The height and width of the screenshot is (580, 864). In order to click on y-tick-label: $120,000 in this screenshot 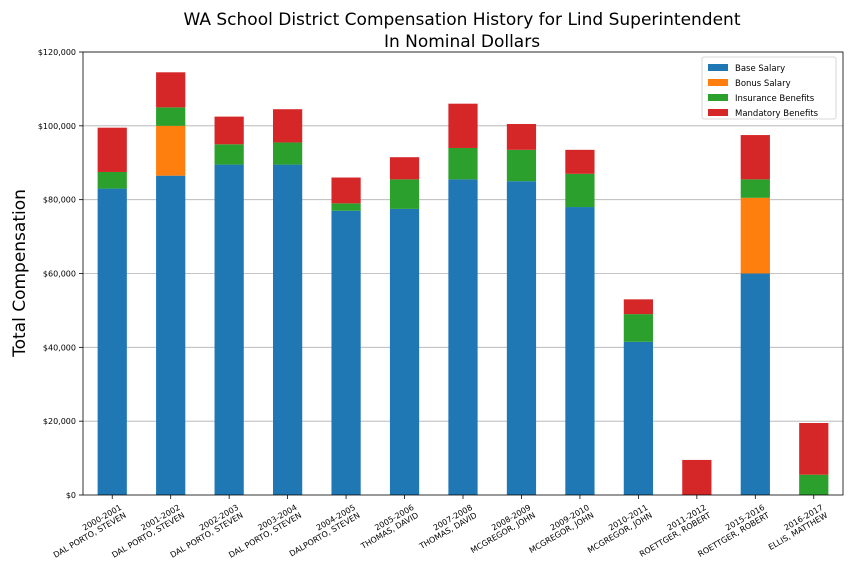, I will do `click(57, 52)`.